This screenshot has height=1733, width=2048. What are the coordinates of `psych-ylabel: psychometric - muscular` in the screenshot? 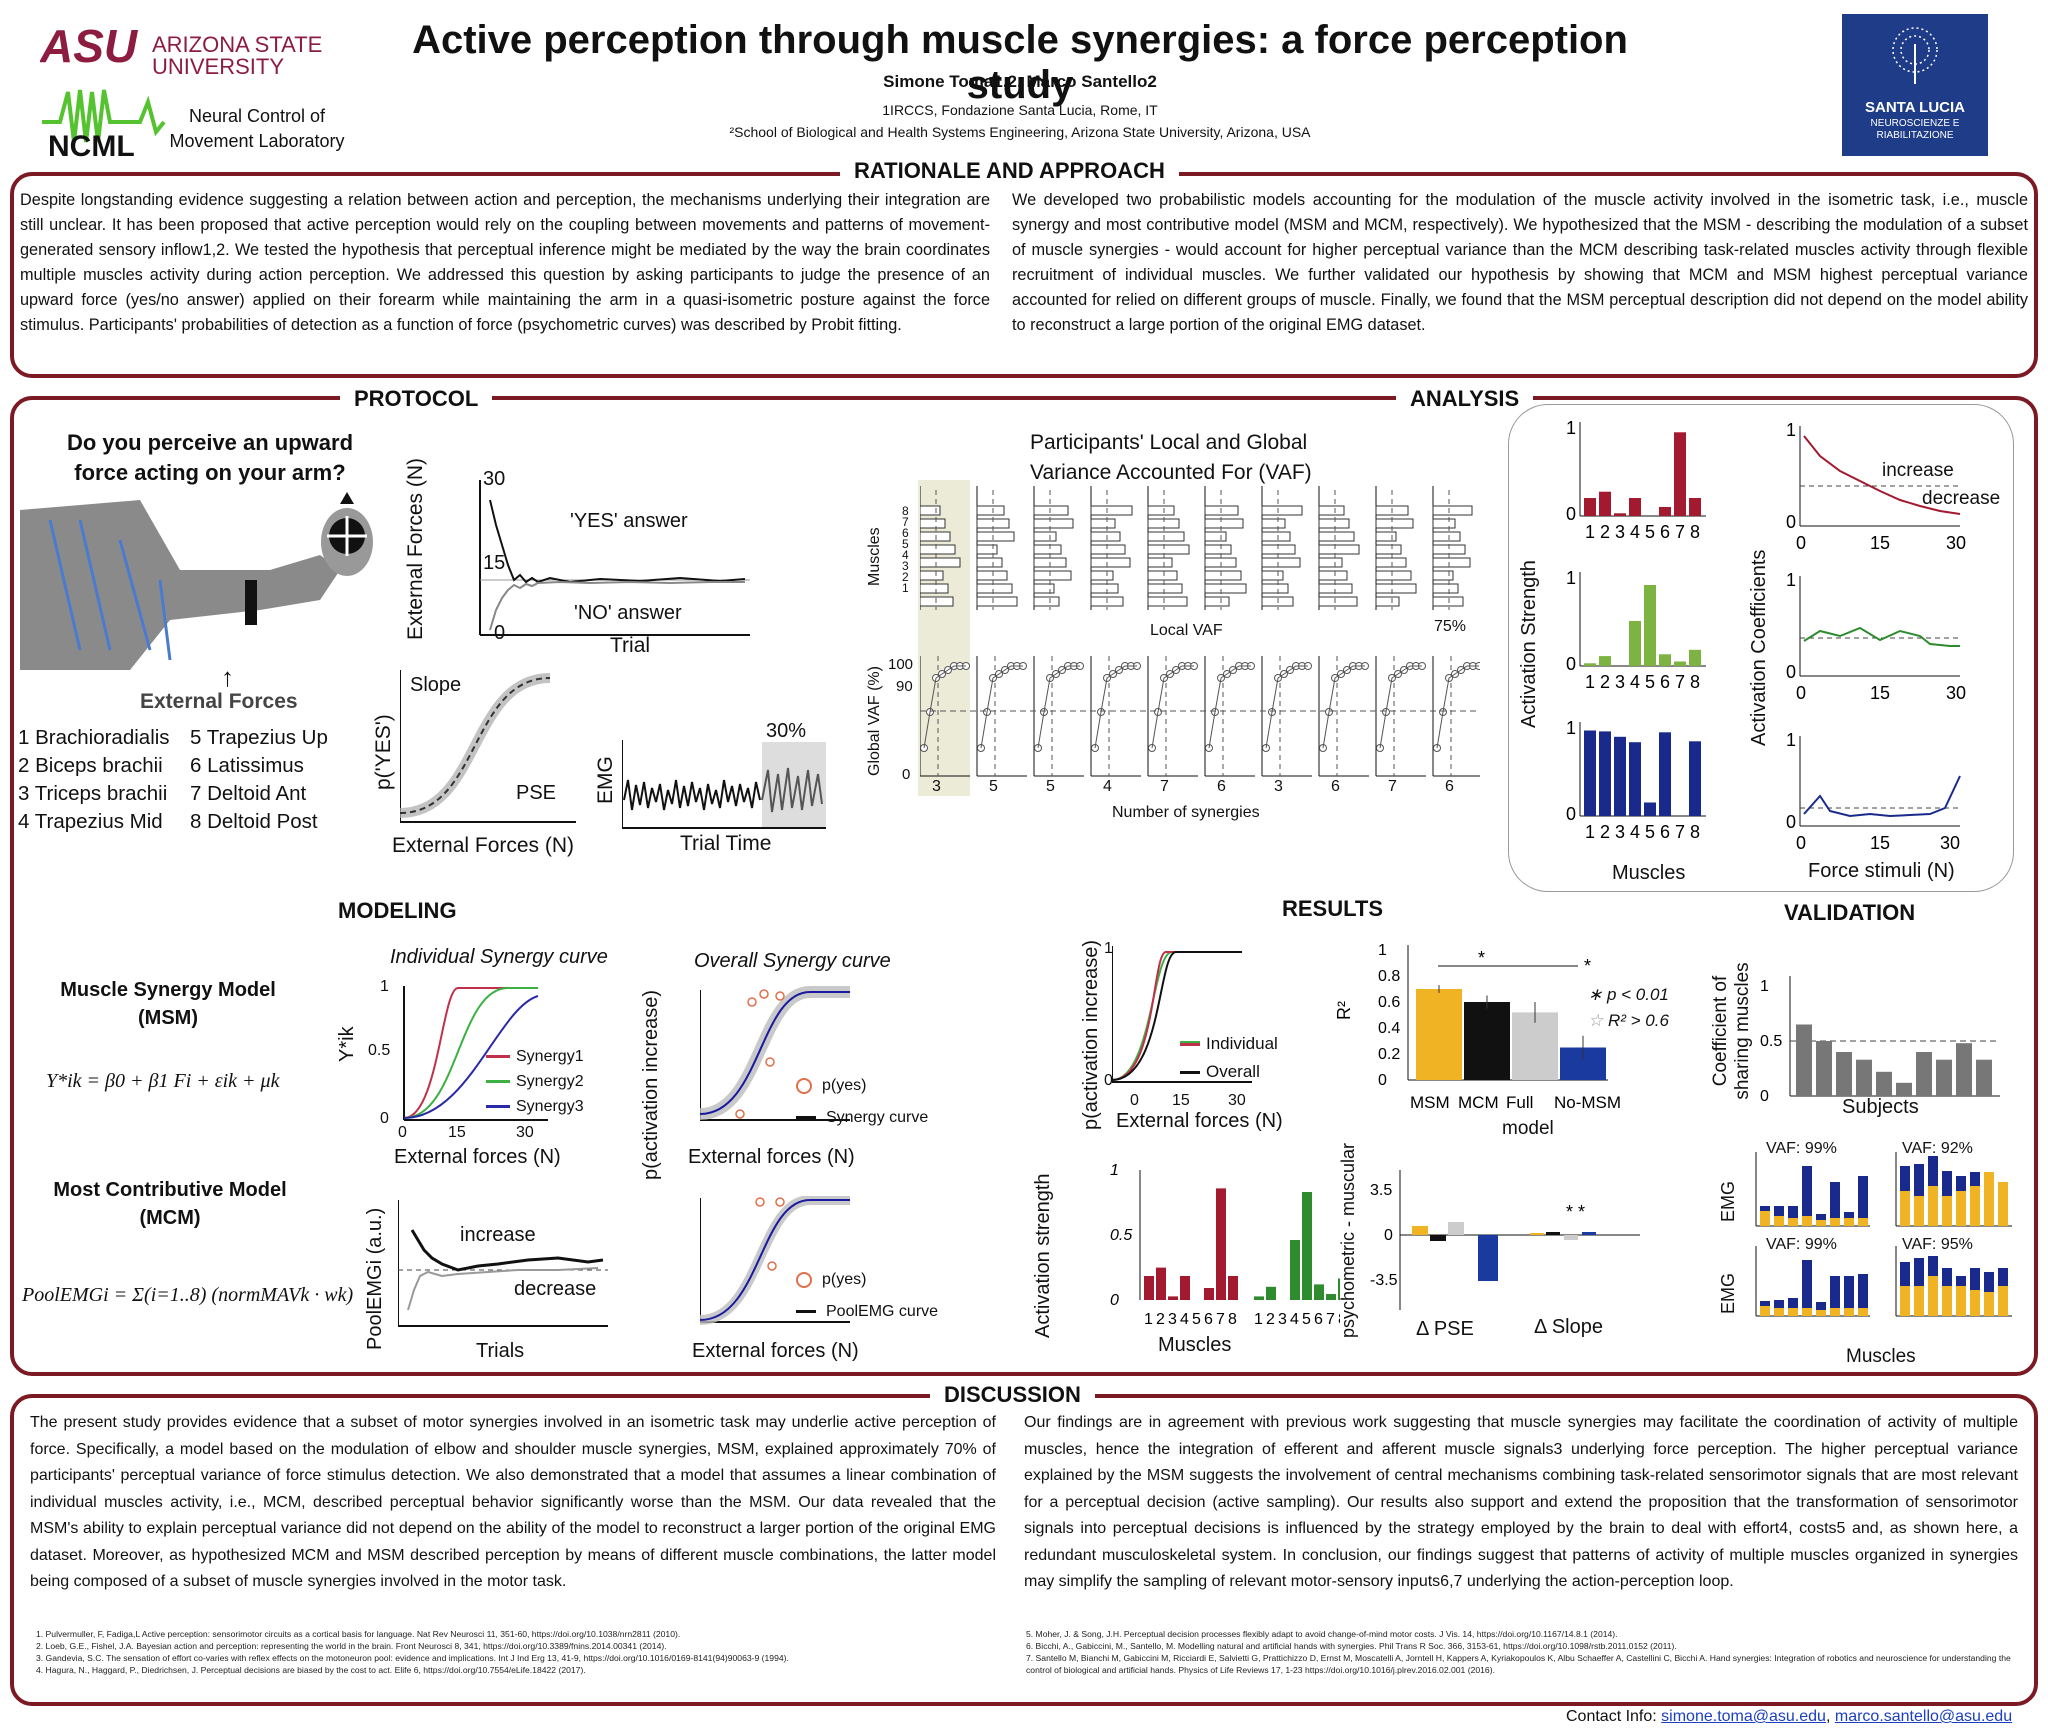 It's located at (1348, 1240).